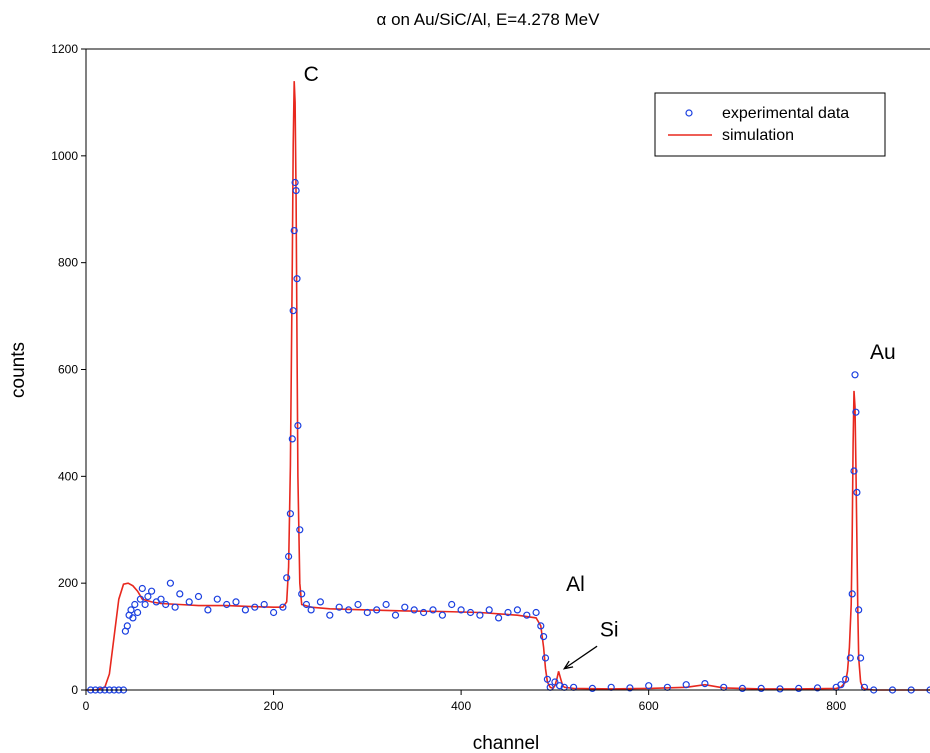 Image resolution: width=930 pixels, height=753 pixels. I want to click on legend-marker-experimental, so click(689, 113).